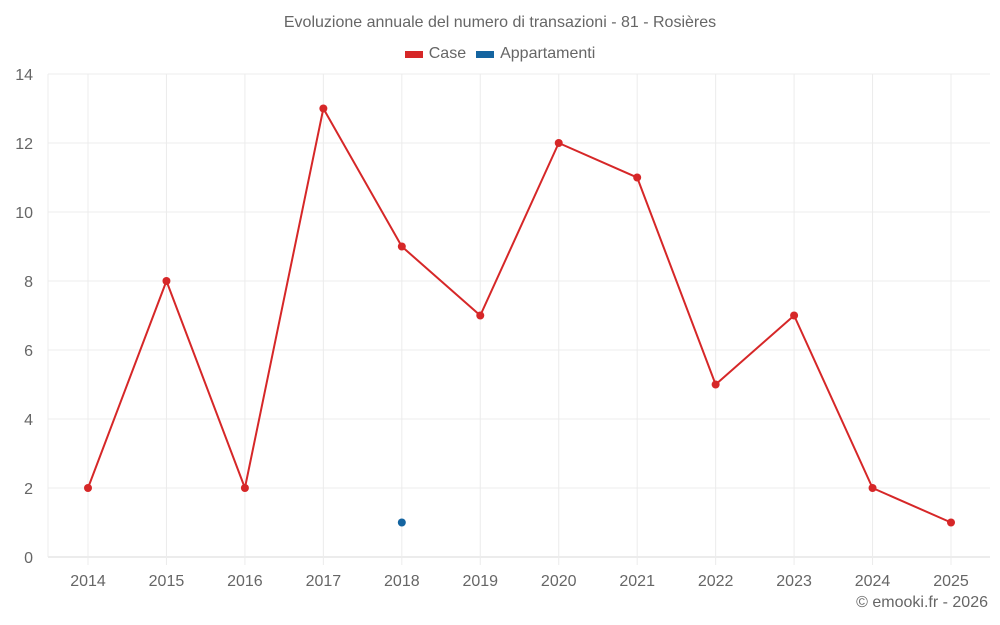  I want to click on legend-item-appartamenti: Appartamenti, so click(535, 54).